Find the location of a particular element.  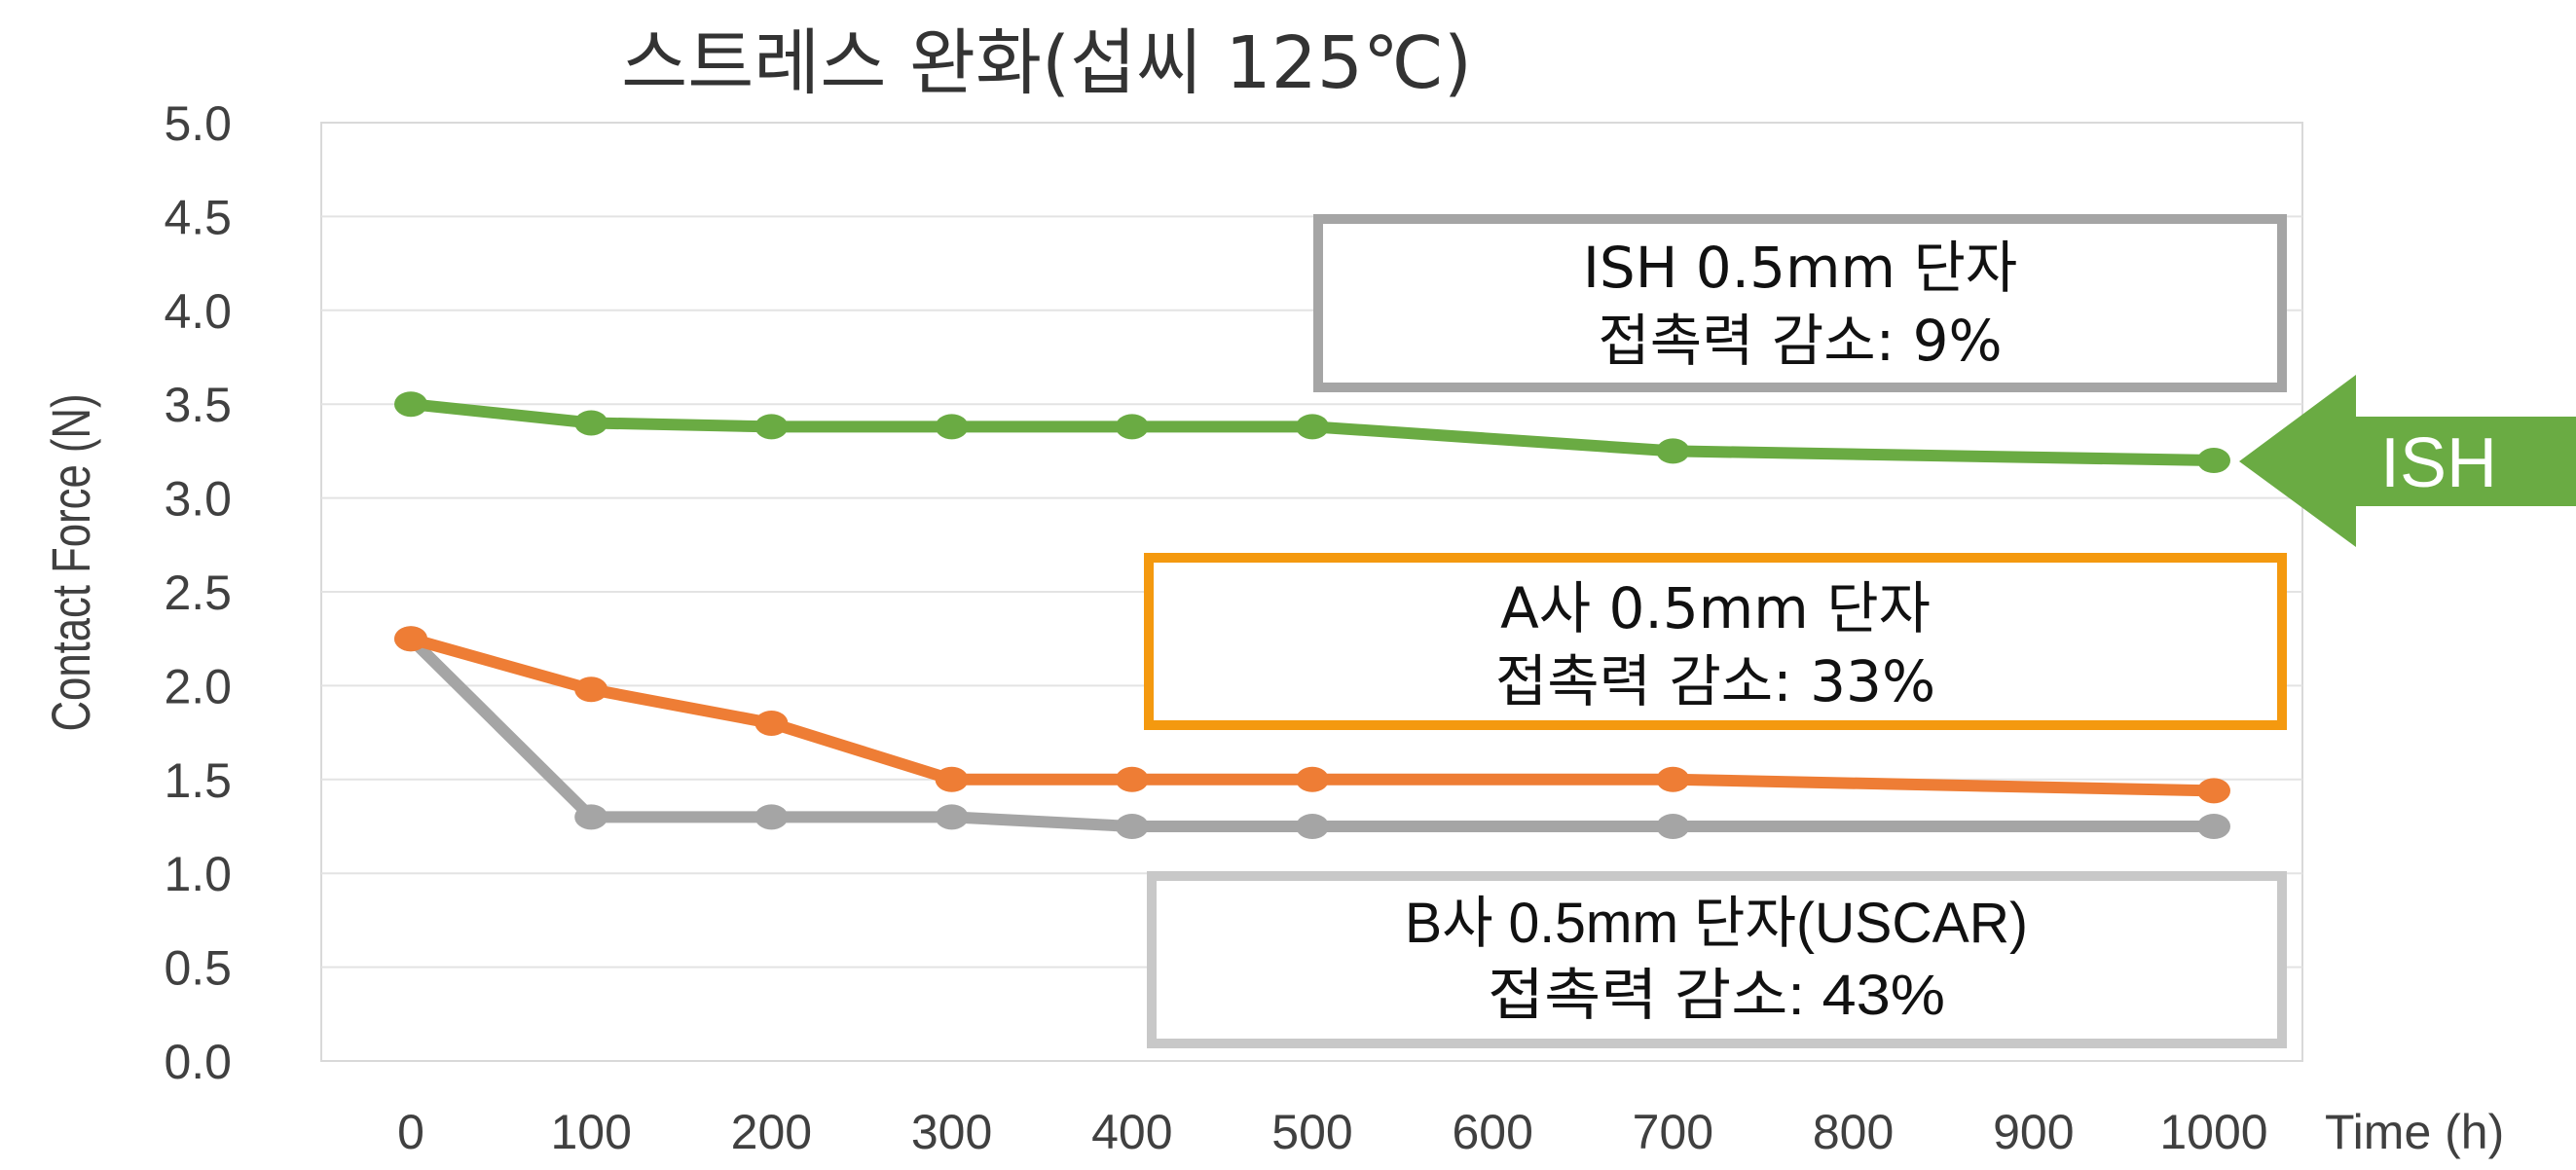

y-axis-ticks: 0.0 0.5 1.0 1.5 2.0 2.5 3.0 3.5 4.0 4.5 5.0 is located at coordinates (198, 592).